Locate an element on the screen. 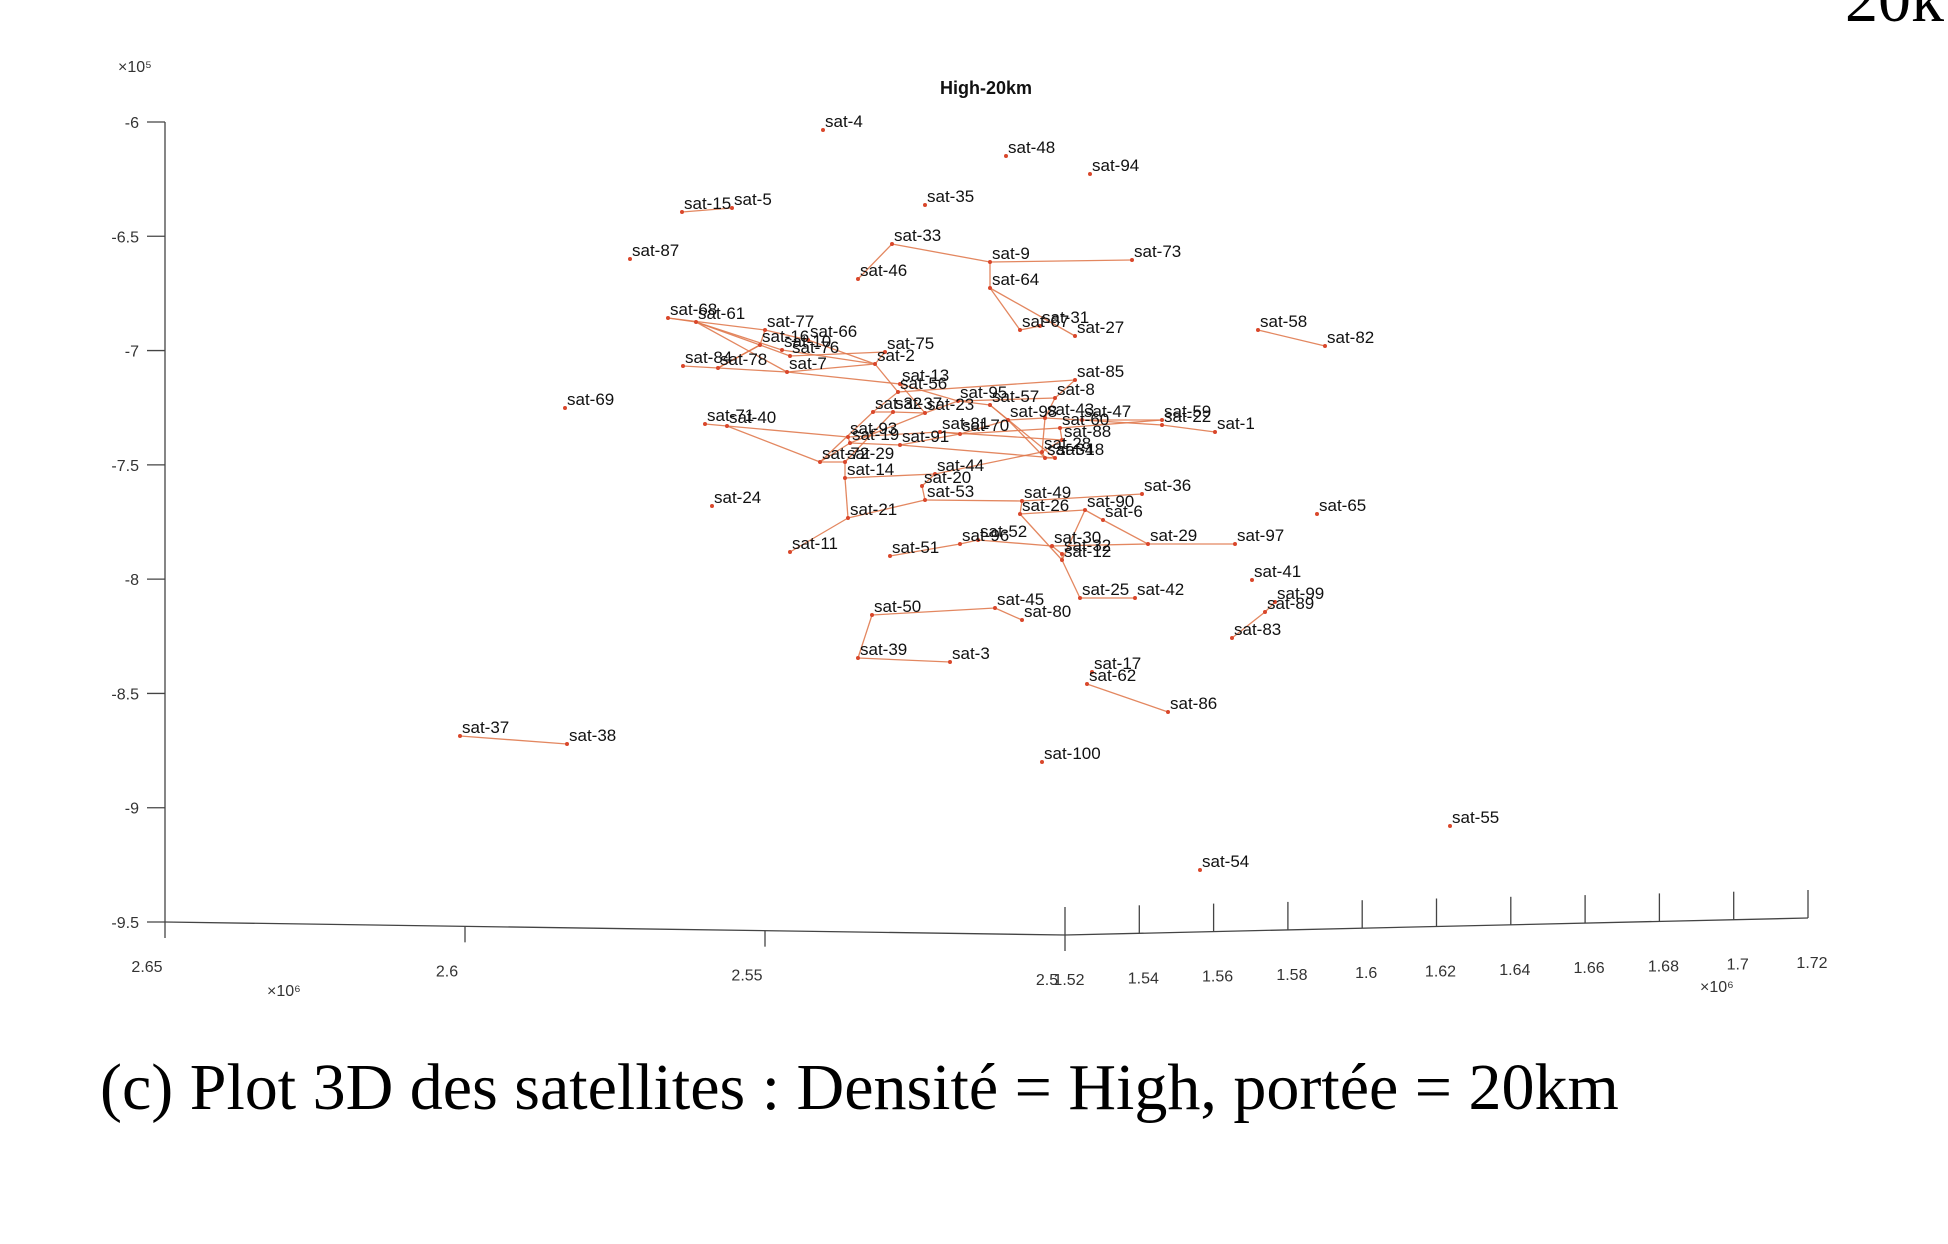 The image size is (1948, 1244). satellite-label: sat-75 is located at coordinates (910, 343).